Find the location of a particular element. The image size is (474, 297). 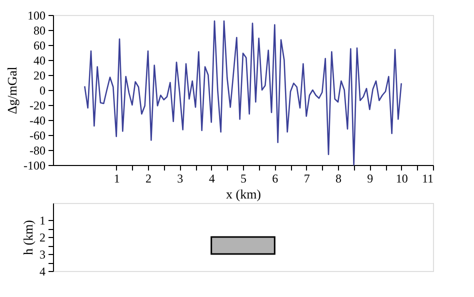

x-tick-label: 5 is located at coordinates (243, 179).